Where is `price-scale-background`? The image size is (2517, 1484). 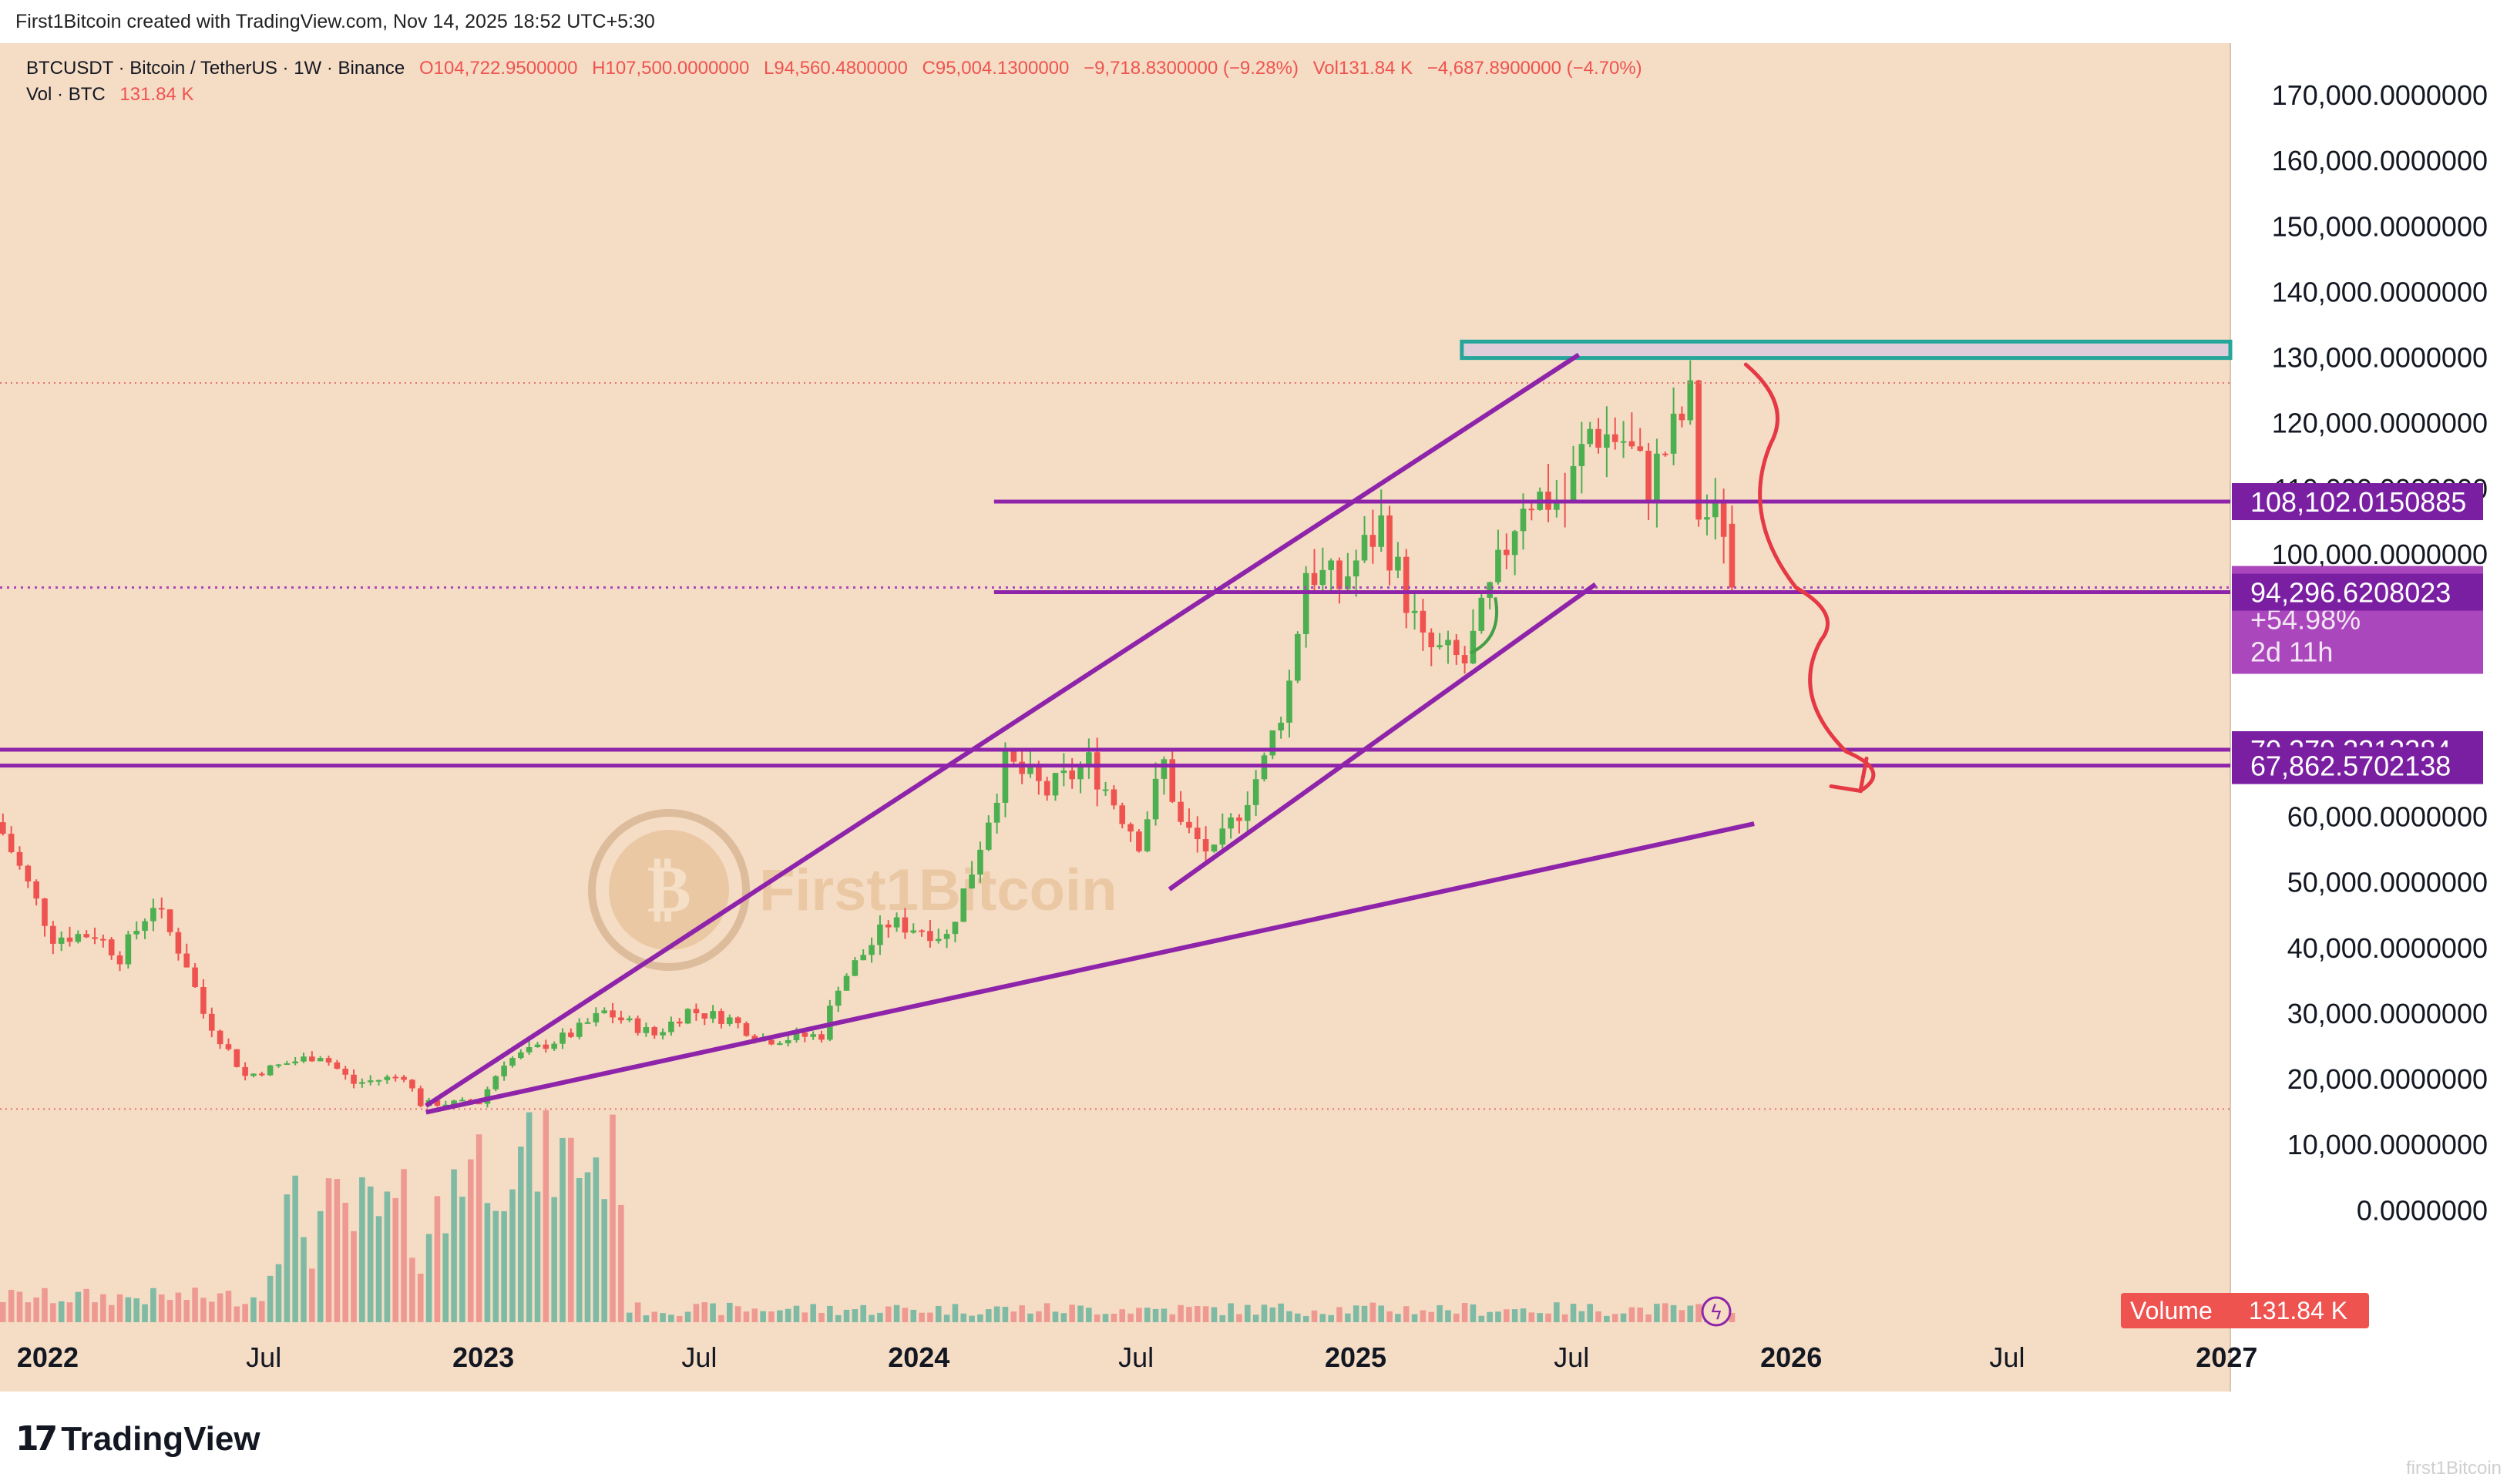
price-scale-background is located at coordinates (2373, 717).